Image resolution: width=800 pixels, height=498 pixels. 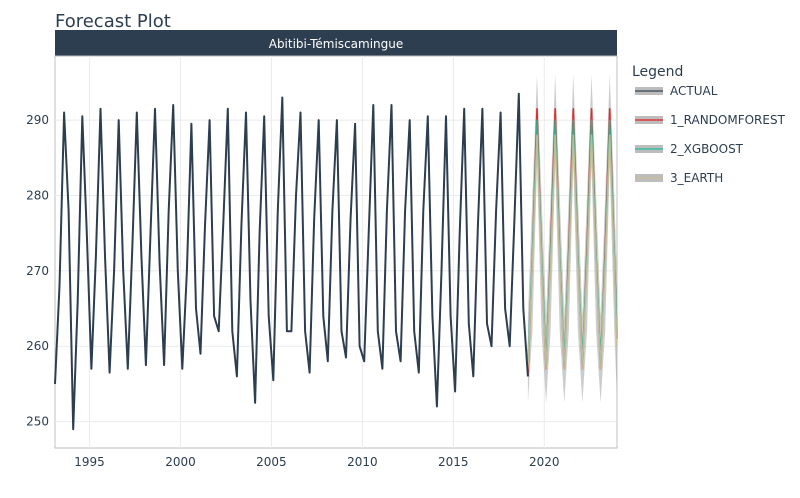 I want to click on x-axis: 1995 2000 2005 2010 2015 2020, so click(x=316, y=462).